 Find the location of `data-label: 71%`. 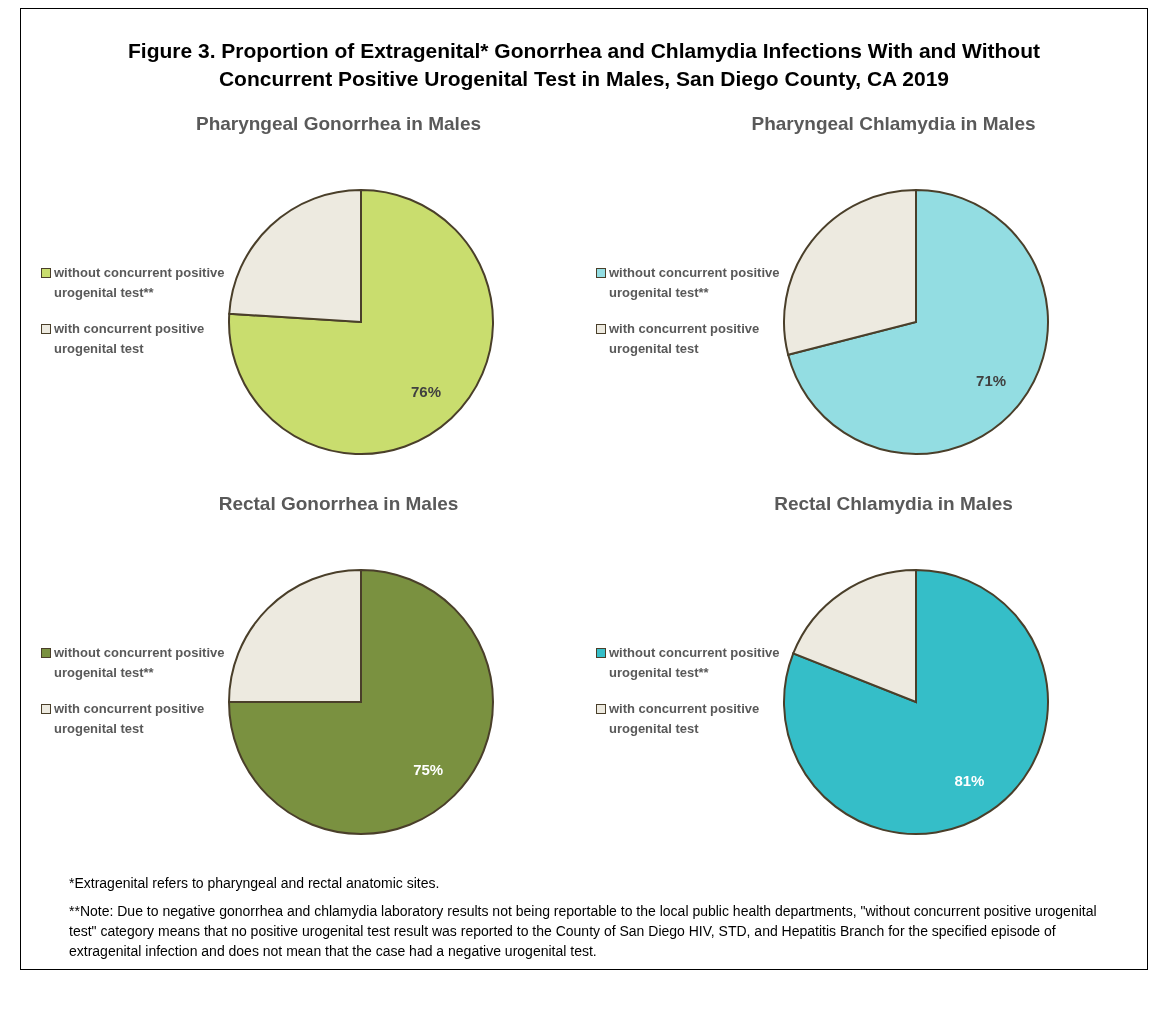

data-label: 71% is located at coordinates (991, 380).